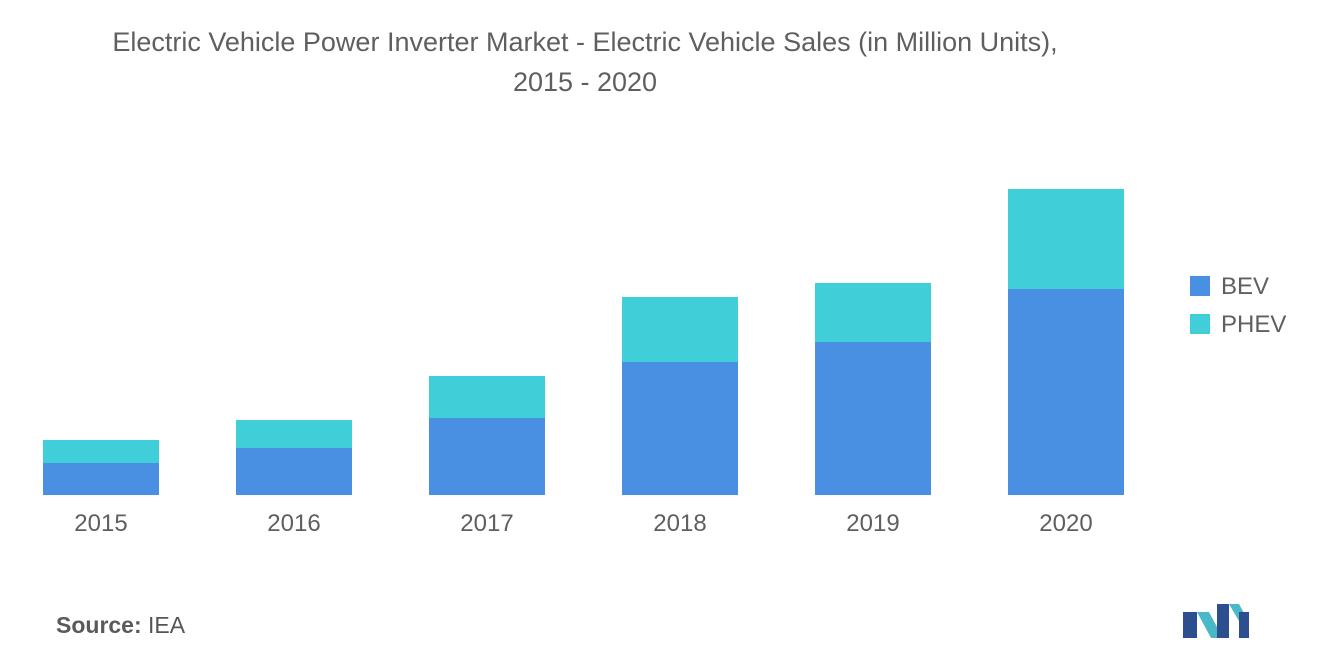  I want to click on chart-title-line2: 2015 - 2020, so click(585, 82).